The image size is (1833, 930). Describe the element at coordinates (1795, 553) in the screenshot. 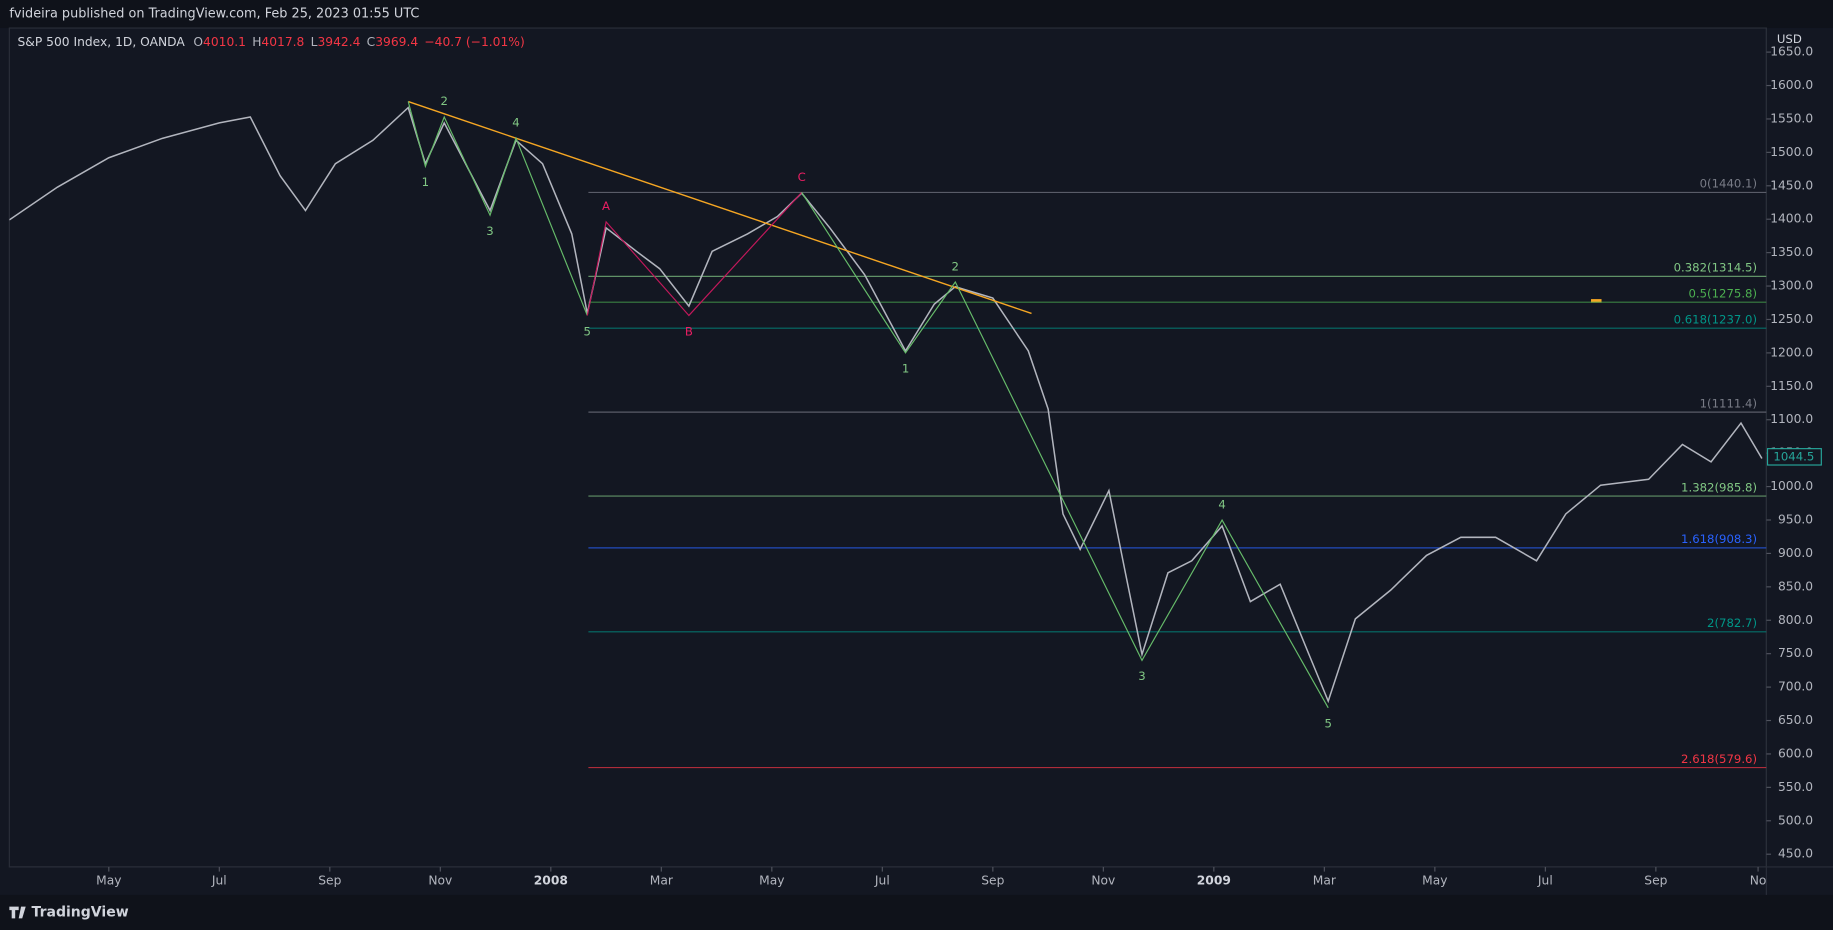

I see `y-tick-label: 900.0` at that location.